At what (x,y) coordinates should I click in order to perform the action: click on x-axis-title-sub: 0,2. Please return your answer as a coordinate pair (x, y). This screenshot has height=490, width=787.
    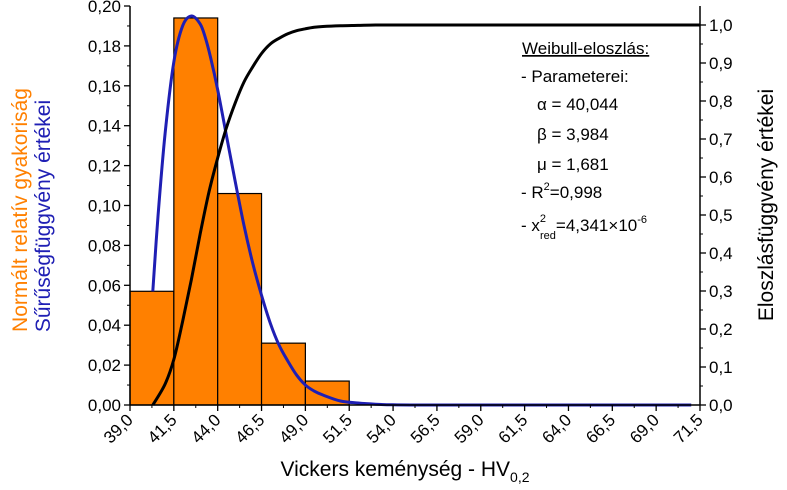
    Looking at the image, I should click on (520, 477).